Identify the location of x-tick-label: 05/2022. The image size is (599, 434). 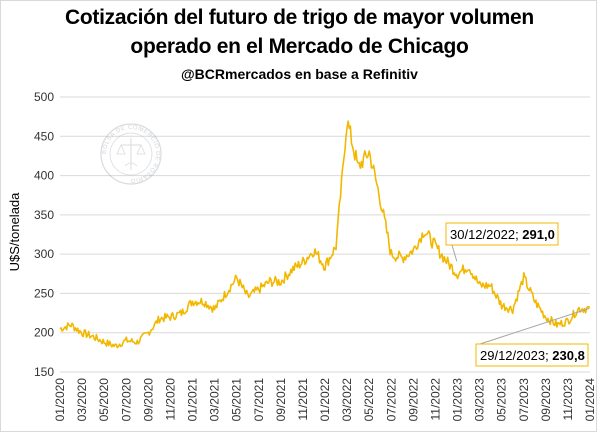
(369, 400).